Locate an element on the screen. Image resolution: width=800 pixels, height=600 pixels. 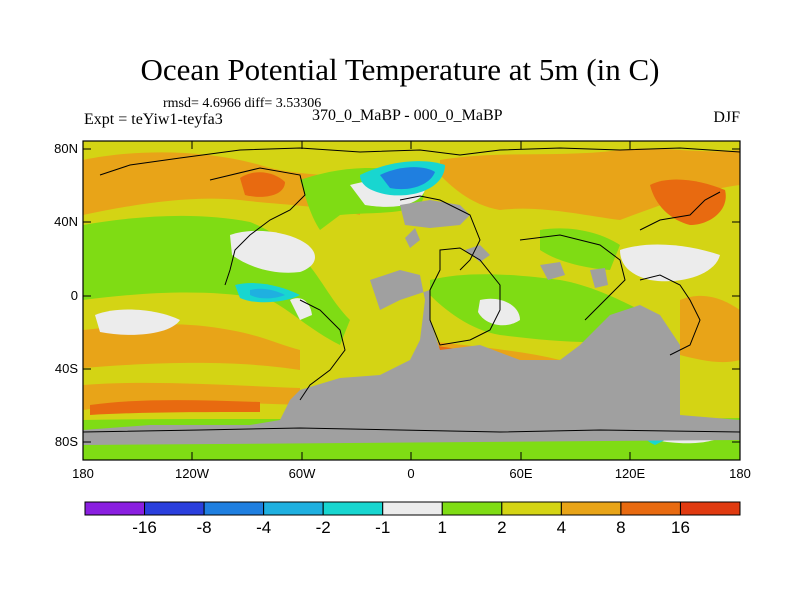
colorbar-label: -16 is located at coordinates (144, 527).